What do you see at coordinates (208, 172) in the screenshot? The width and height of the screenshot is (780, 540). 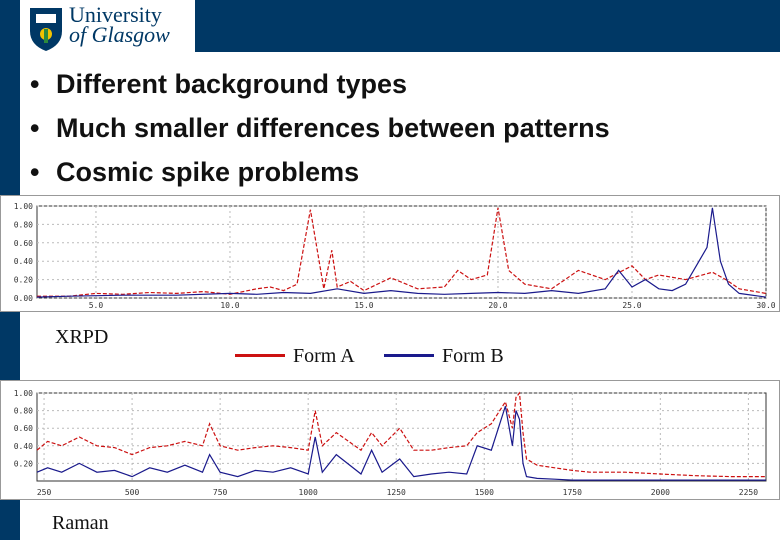 I see `bullet-text: Cosmic spike problems` at bounding box center [208, 172].